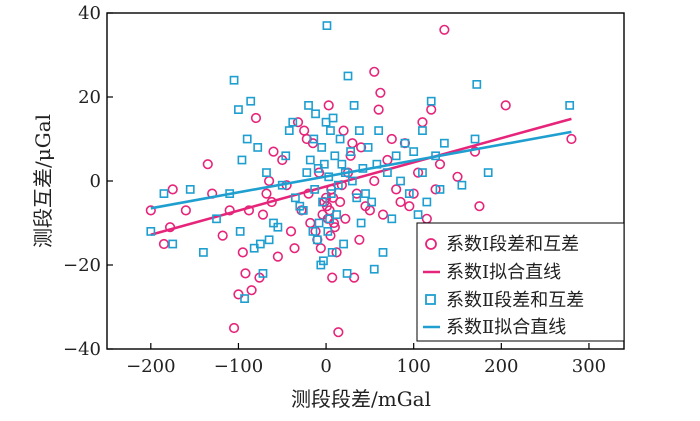 The width and height of the screenshot is (700, 421). I want to click on legend-box, so click(520, 282).